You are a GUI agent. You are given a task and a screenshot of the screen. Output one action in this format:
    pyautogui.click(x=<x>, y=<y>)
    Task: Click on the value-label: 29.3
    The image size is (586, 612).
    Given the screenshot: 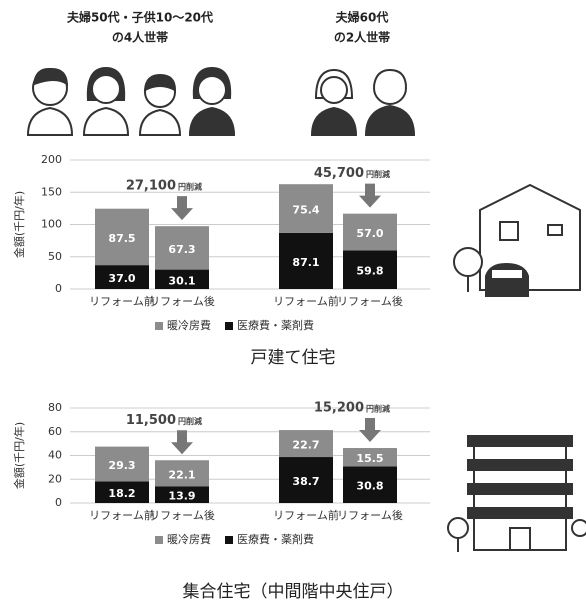 What is the action you would take?
    pyautogui.click(x=121, y=465)
    